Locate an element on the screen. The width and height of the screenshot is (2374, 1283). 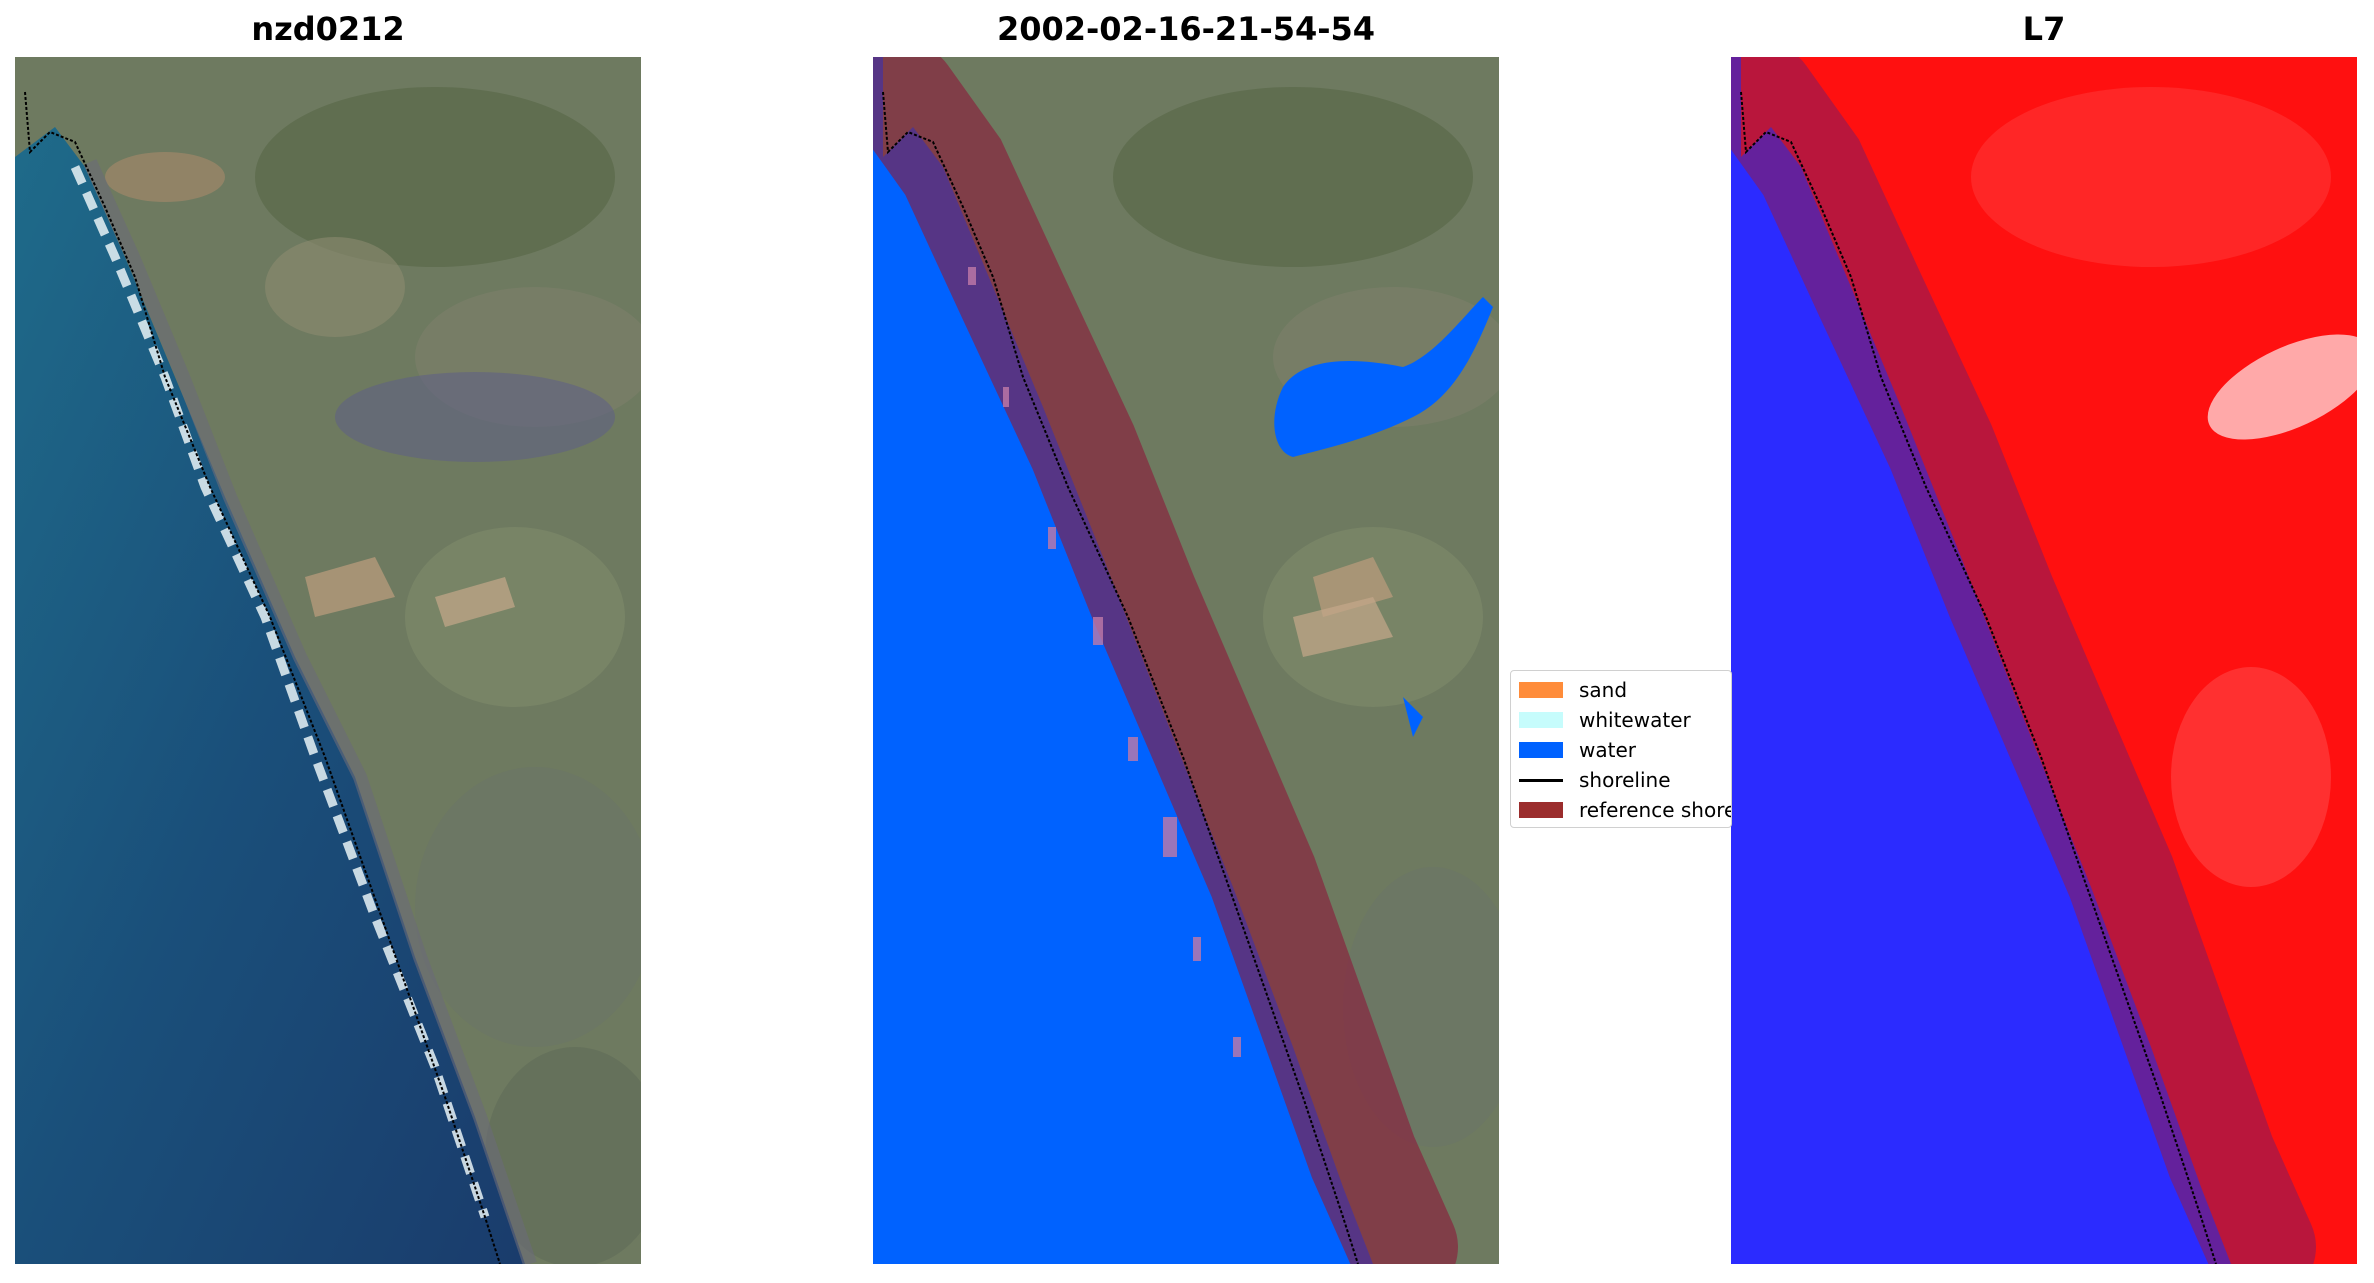
legend-label: water is located at coordinates (1607, 750).